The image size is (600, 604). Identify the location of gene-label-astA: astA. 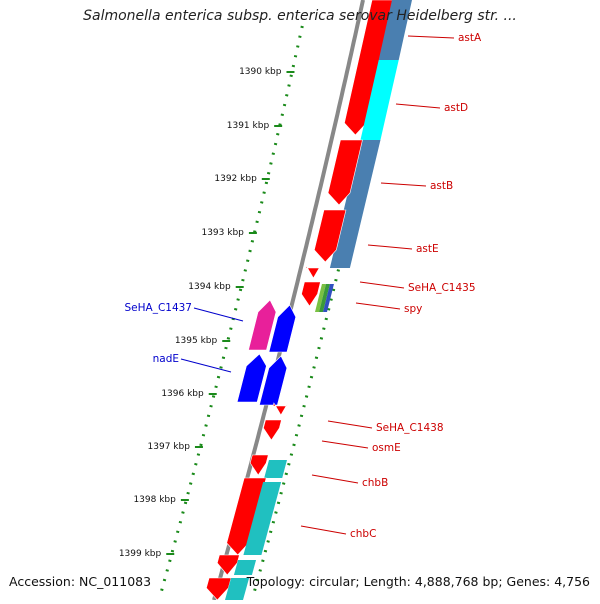
(470, 38).